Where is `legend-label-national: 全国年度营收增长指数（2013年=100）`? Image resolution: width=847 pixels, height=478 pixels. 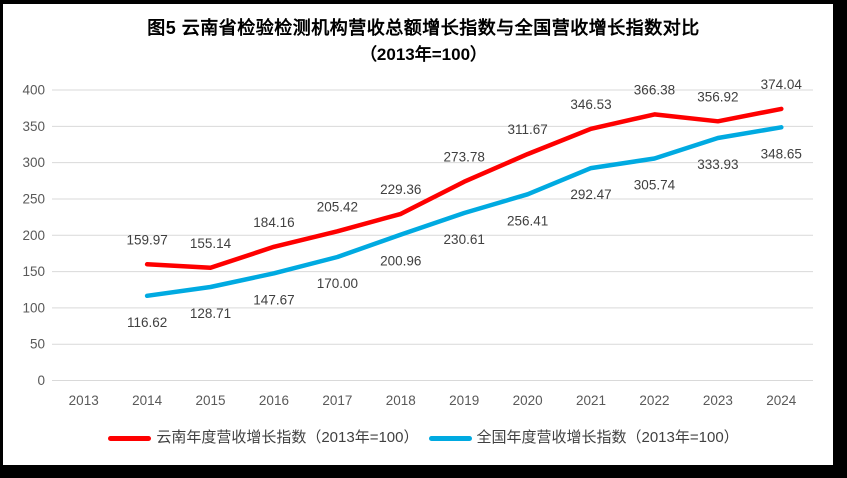 legend-label-national: 全国年度营收增长指数（2013年=100） is located at coordinates (607, 437).